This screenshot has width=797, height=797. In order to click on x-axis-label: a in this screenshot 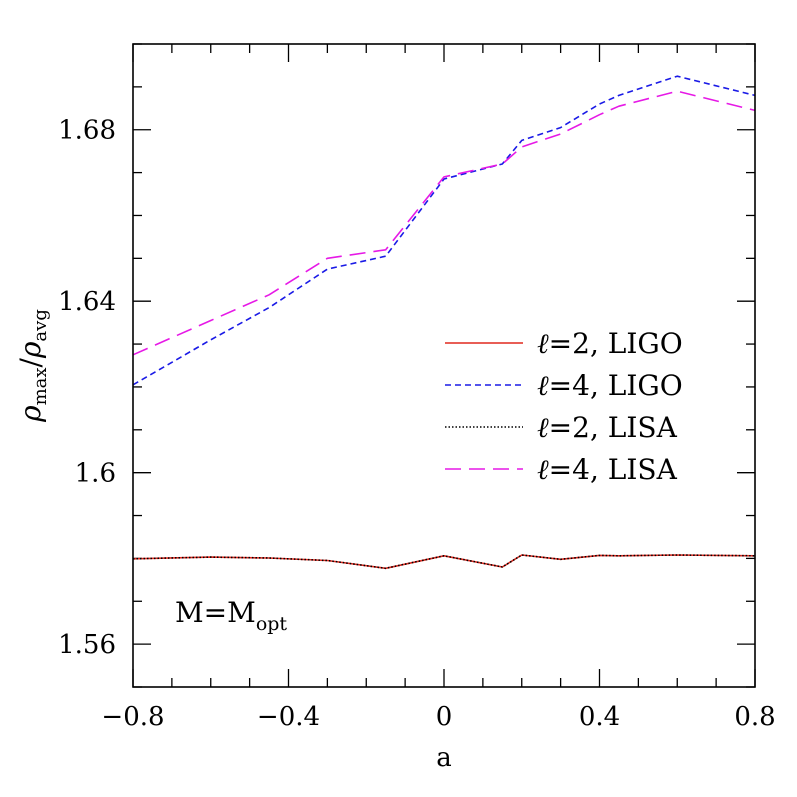, I will do `click(444, 758)`.